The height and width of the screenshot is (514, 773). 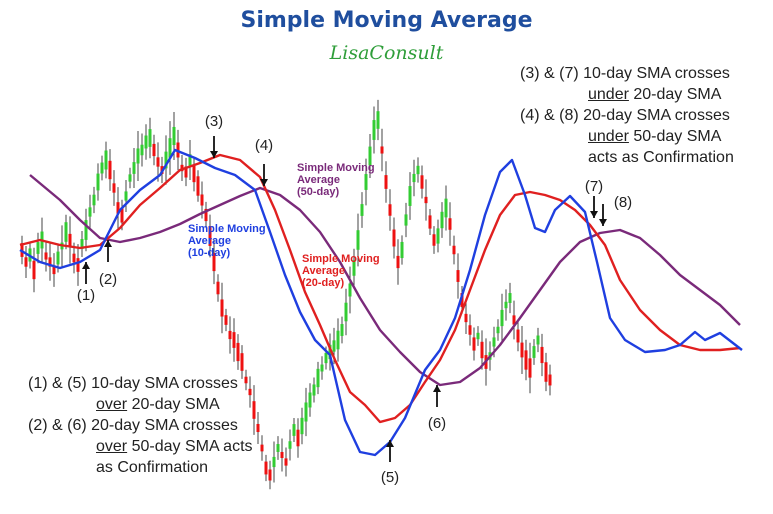 What do you see at coordinates (209, 253) in the screenshot?
I see `series-label: (10-day)` at bounding box center [209, 253].